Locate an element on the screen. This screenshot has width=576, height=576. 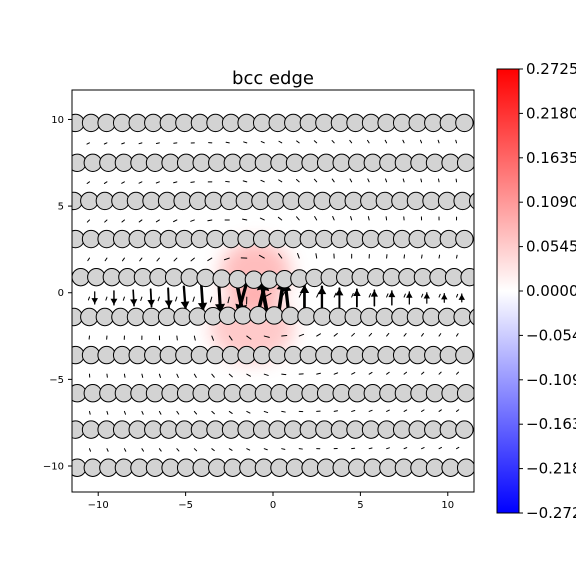
y-tick-label: 0 is located at coordinates (61, 293).